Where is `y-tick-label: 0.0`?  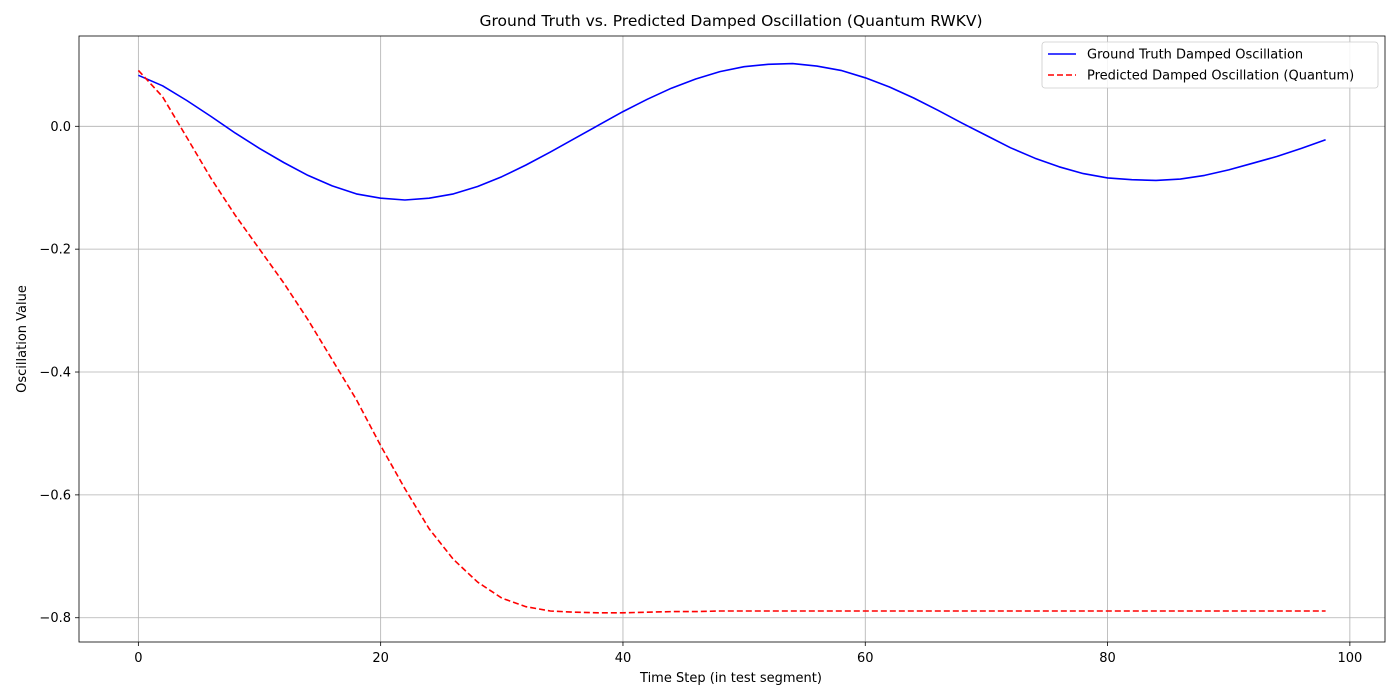
y-tick-label: 0.0 is located at coordinates (60, 127).